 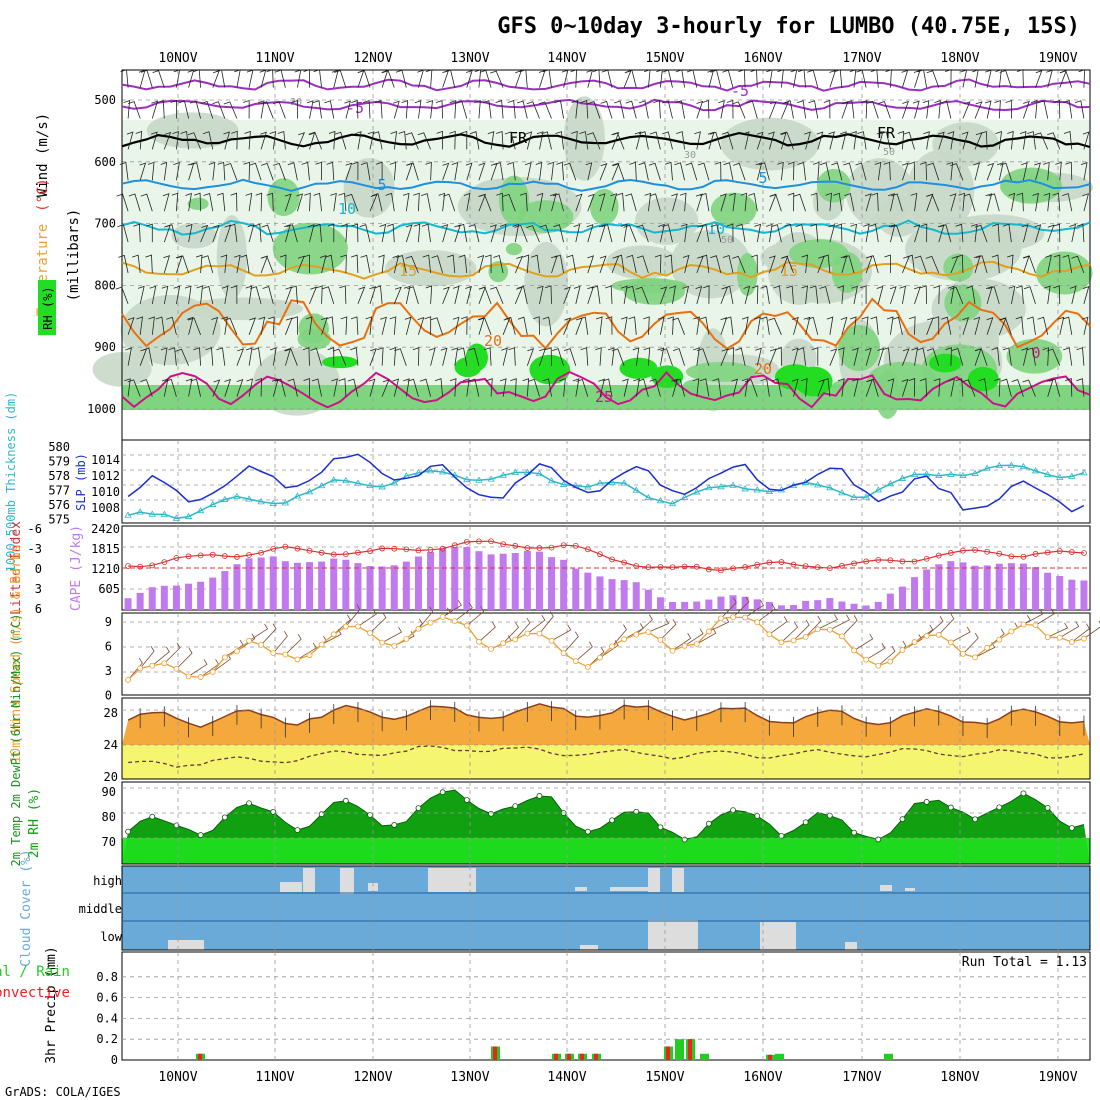 I want to click on temp-tick-label: 28, so click(x=111, y=713).